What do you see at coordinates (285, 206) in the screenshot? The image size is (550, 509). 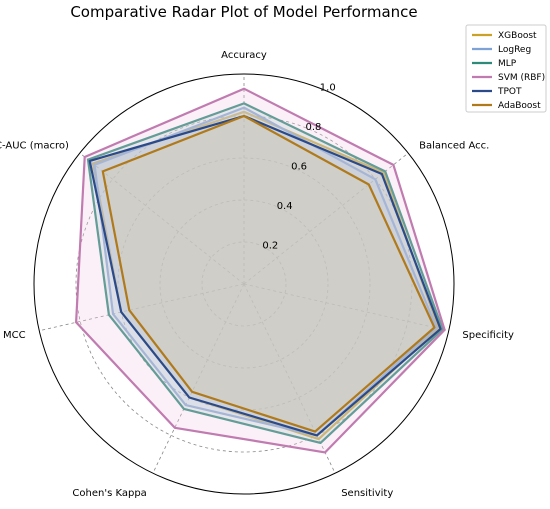 I see `radial-tick-label-1: 0.4` at bounding box center [285, 206].